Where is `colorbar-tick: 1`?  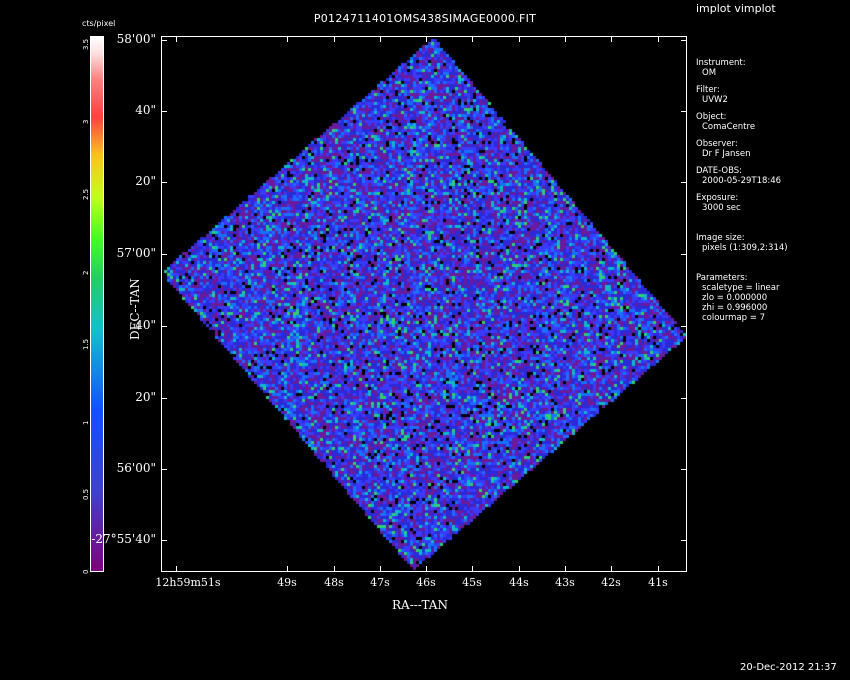 colorbar-tick: 1 is located at coordinates (86, 422).